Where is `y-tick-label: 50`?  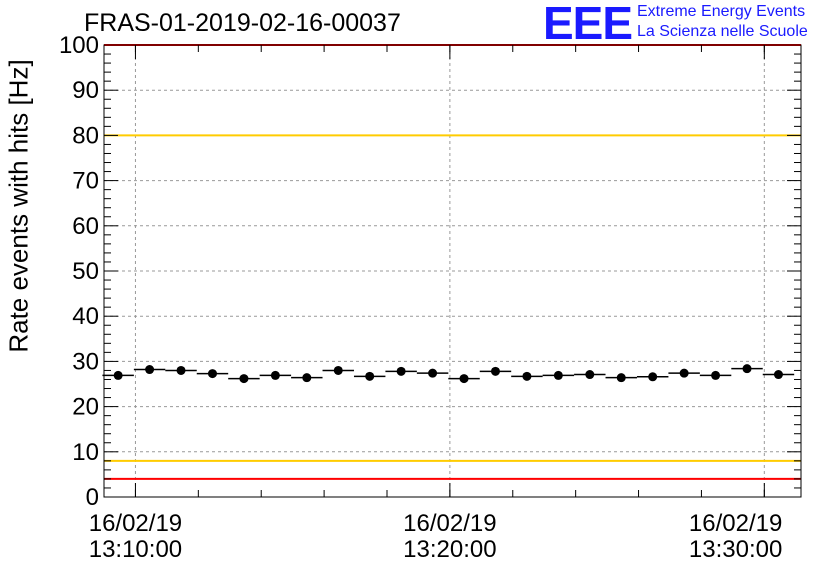 y-tick-label: 50 is located at coordinates (85, 271).